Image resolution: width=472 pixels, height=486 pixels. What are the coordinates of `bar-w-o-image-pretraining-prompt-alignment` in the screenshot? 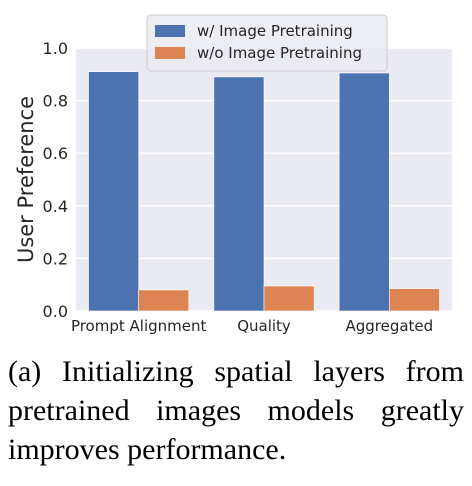 It's located at (164, 300).